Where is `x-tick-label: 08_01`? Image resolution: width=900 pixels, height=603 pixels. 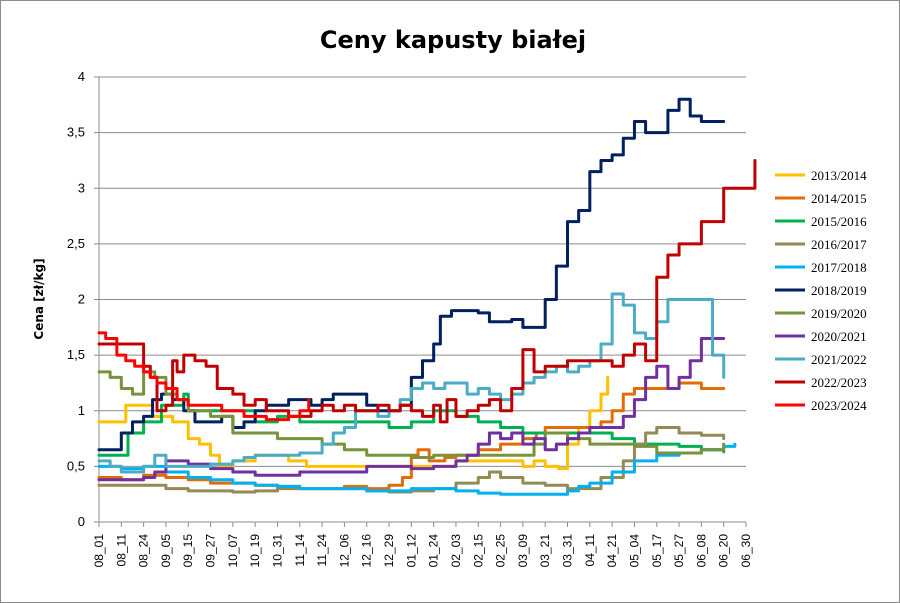 x-tick-label: 08_01 is located at coordinates (99, 551).